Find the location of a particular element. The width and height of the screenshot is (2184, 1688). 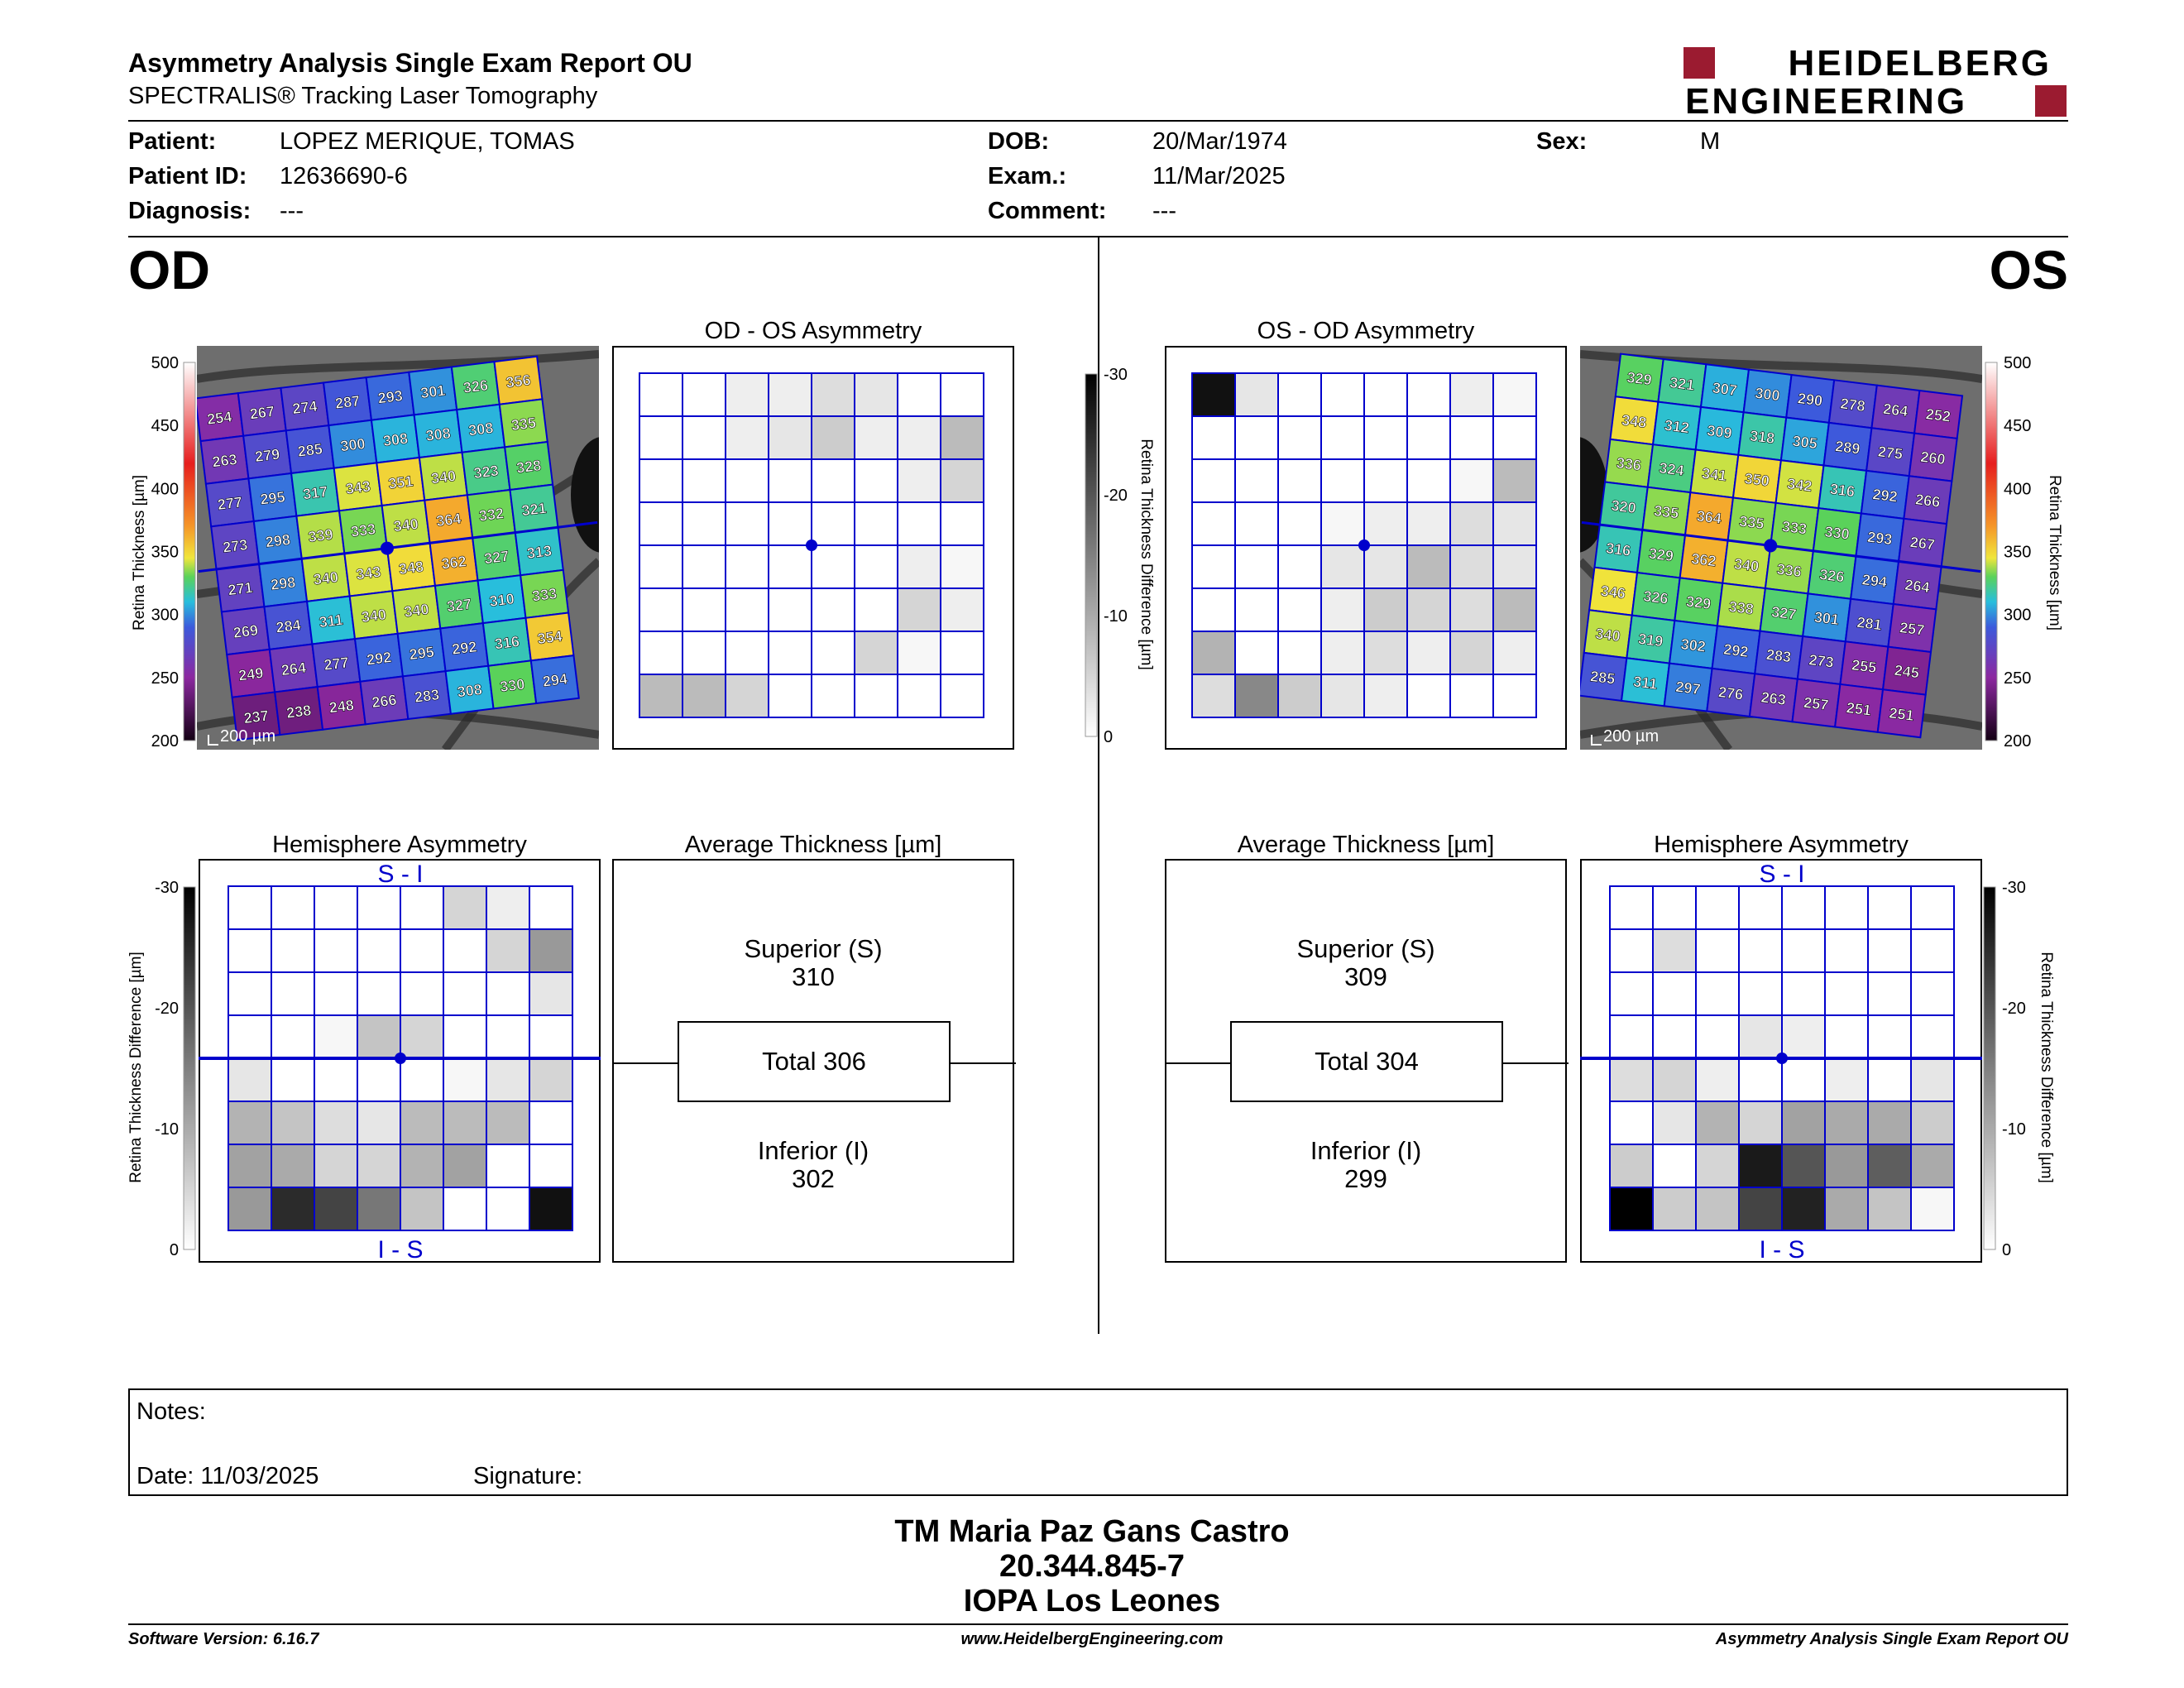

eye-divider is located at coordinates (1098, 785).